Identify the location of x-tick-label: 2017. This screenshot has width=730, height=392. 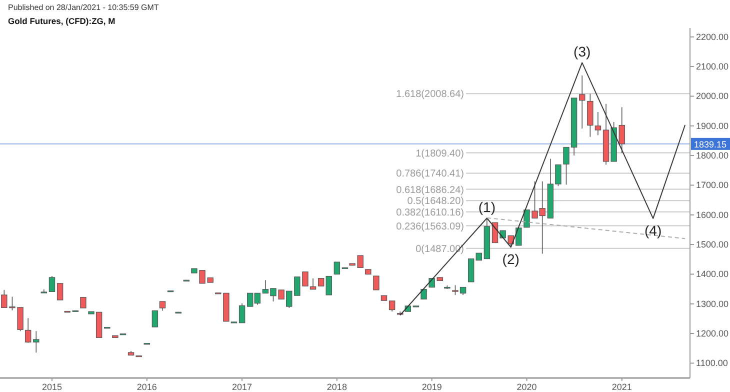
(242, 387).